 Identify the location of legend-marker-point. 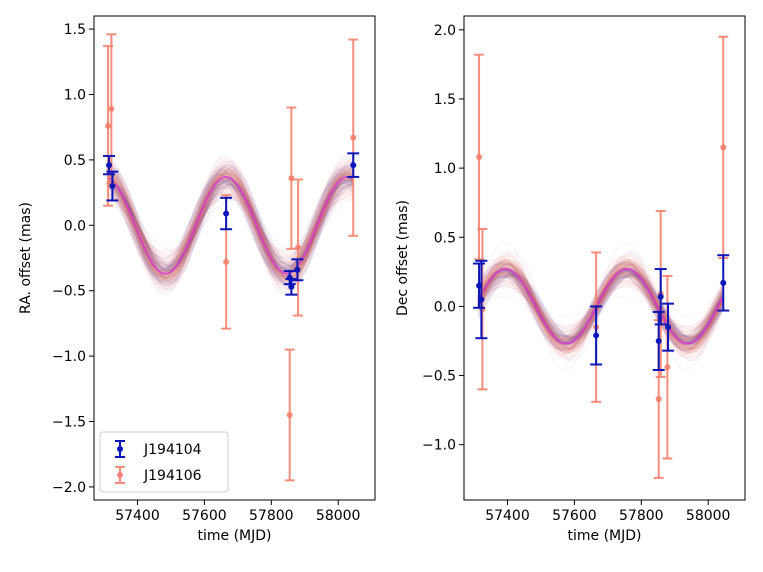
(120, 475).